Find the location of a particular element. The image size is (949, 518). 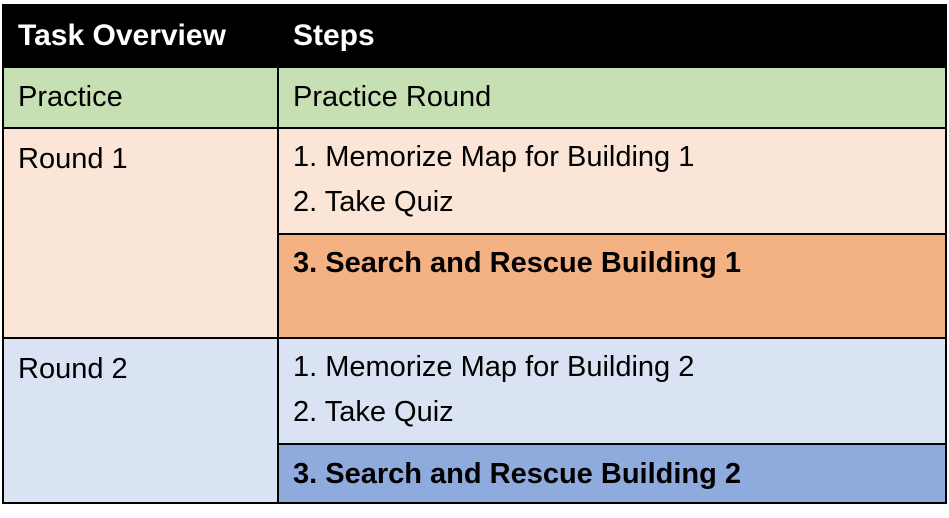

header-steps: Steps is located at coordinates (334, 35).